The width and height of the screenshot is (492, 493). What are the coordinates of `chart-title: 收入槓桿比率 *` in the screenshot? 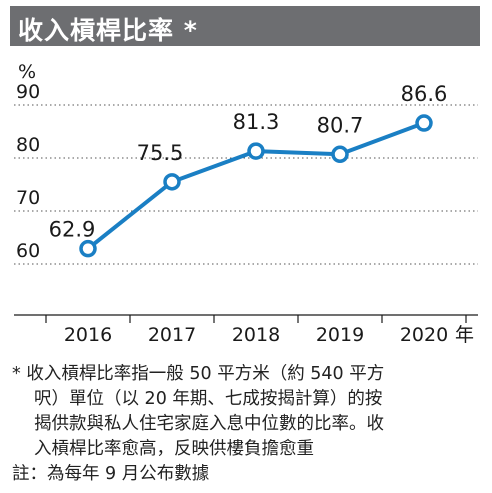 It's located at (108, 30).